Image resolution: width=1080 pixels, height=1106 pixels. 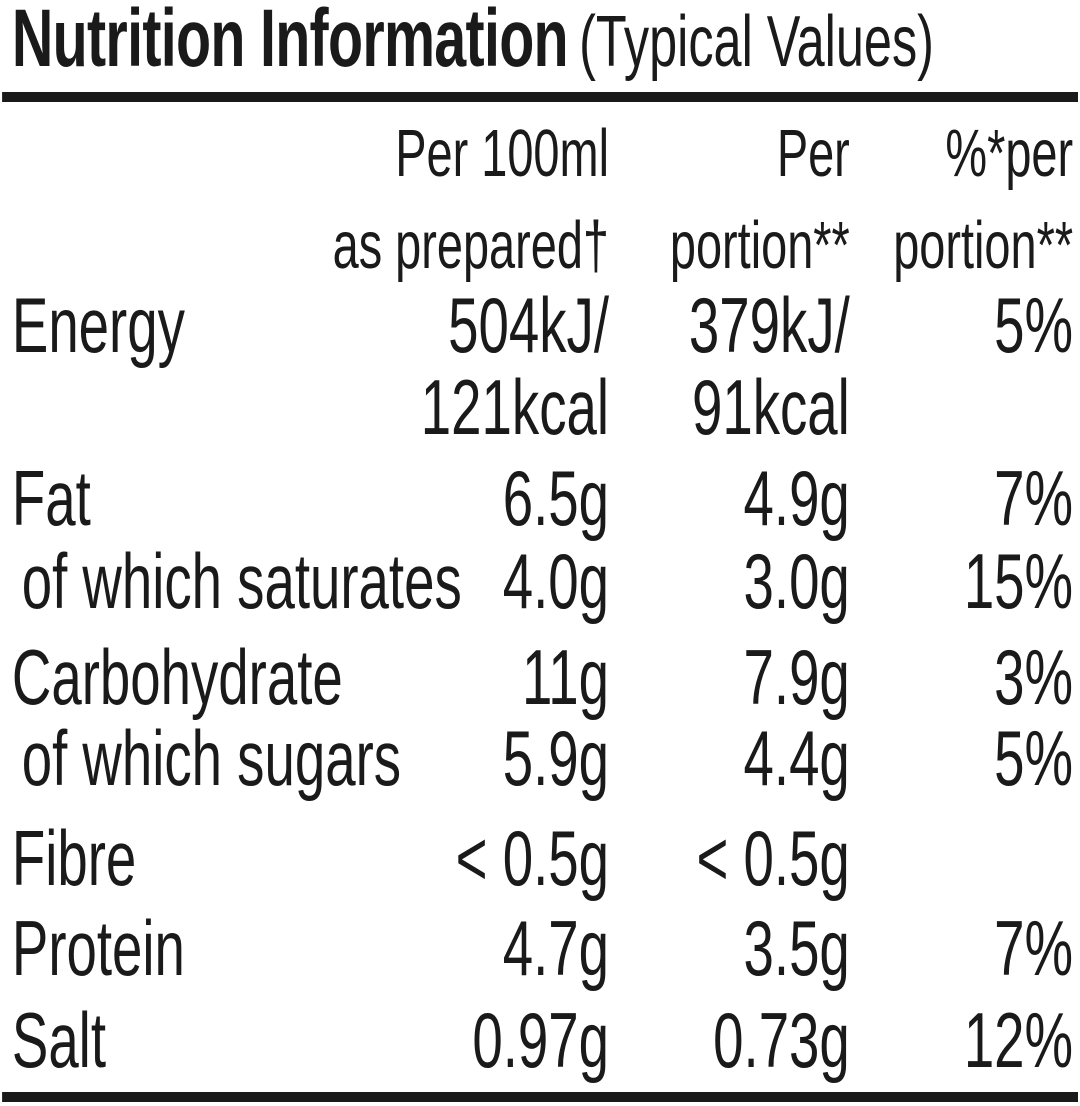 What do you see at coordinates (555, 948) in the screenshot?
I see `value-per-100ml: 4.7g` at bounding box center [555, 948].